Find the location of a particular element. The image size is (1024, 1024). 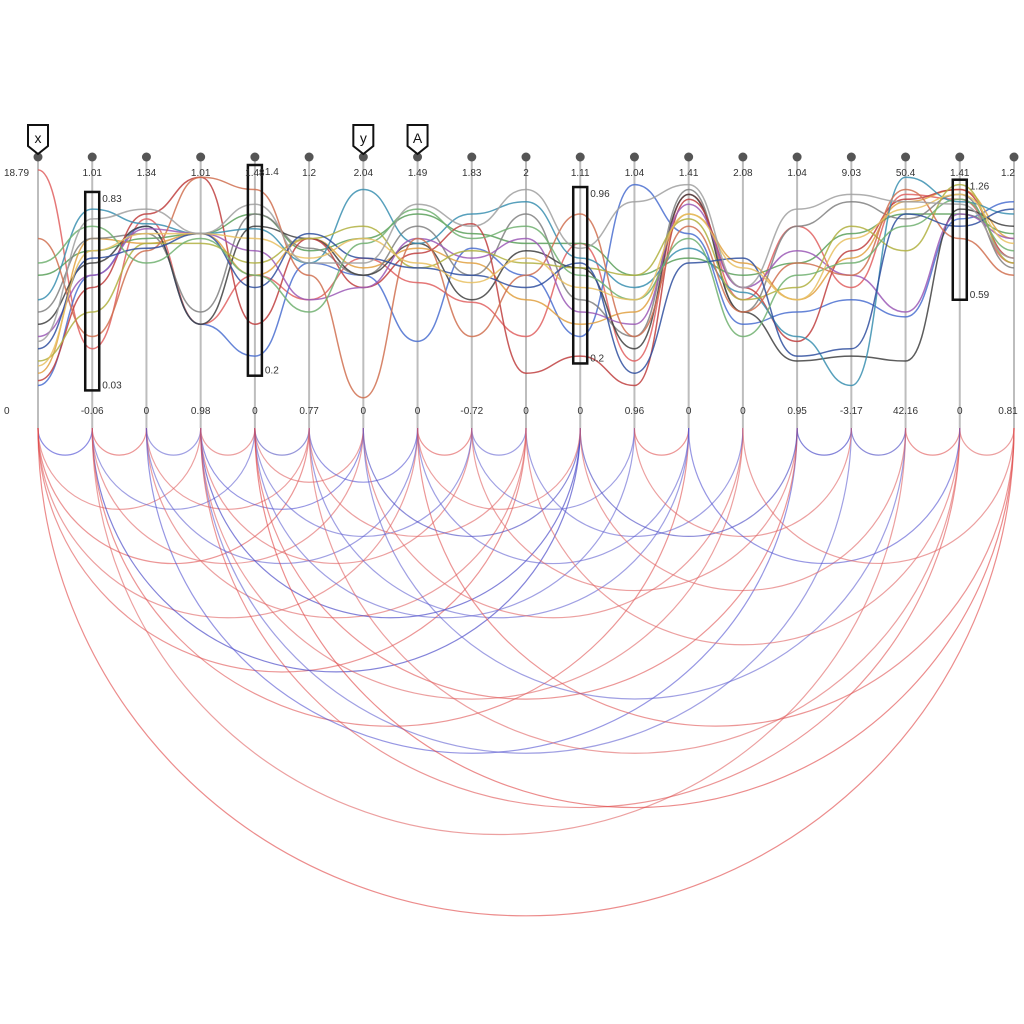

brush-lo-label-3: 0.59 is located at coordinates (980, 295).